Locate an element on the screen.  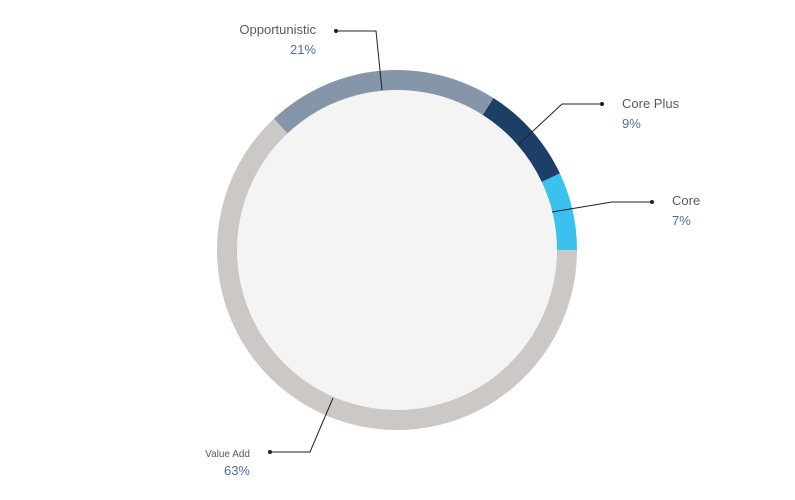
segment-label: Core Plus is located at coordinates (651, 103).